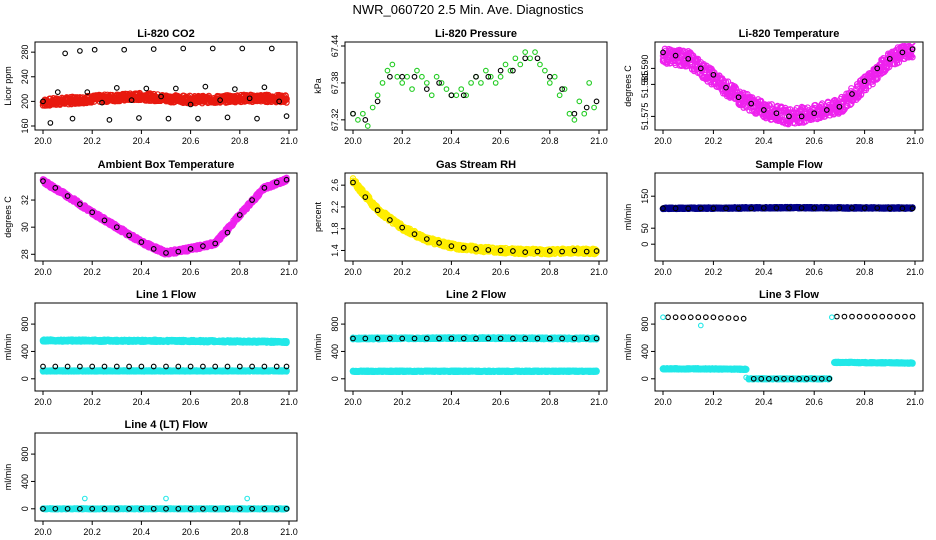 This screenshot has width=936, height=540. Describe the element at coordinates (335, 83) in the screenshot. I see `y-tick-label: 67.38` at that location.